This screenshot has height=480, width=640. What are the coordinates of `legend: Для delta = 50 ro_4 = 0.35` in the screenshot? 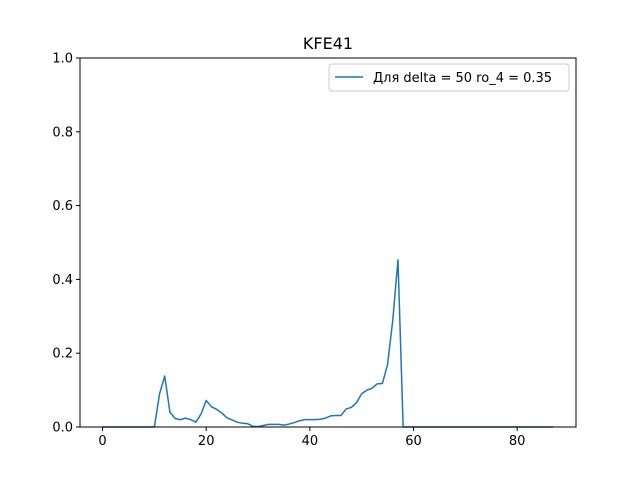 It's located at (449, 77).